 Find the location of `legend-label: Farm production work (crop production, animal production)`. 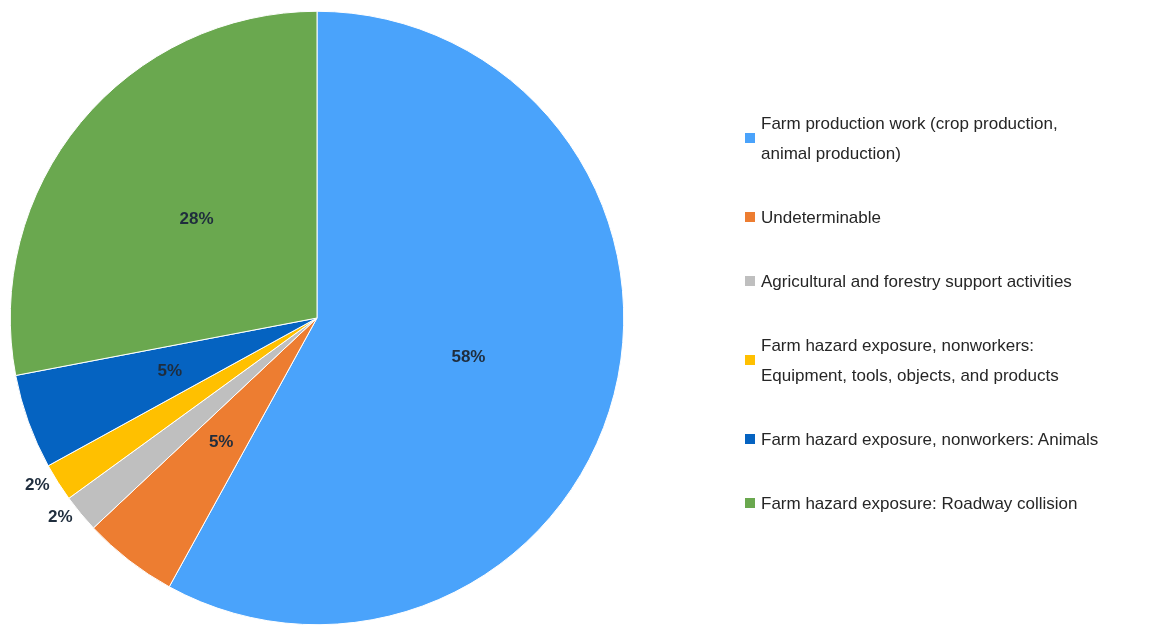

legend-label: Farm production work (crop production, animal production) is located at coordinates (912, 138).